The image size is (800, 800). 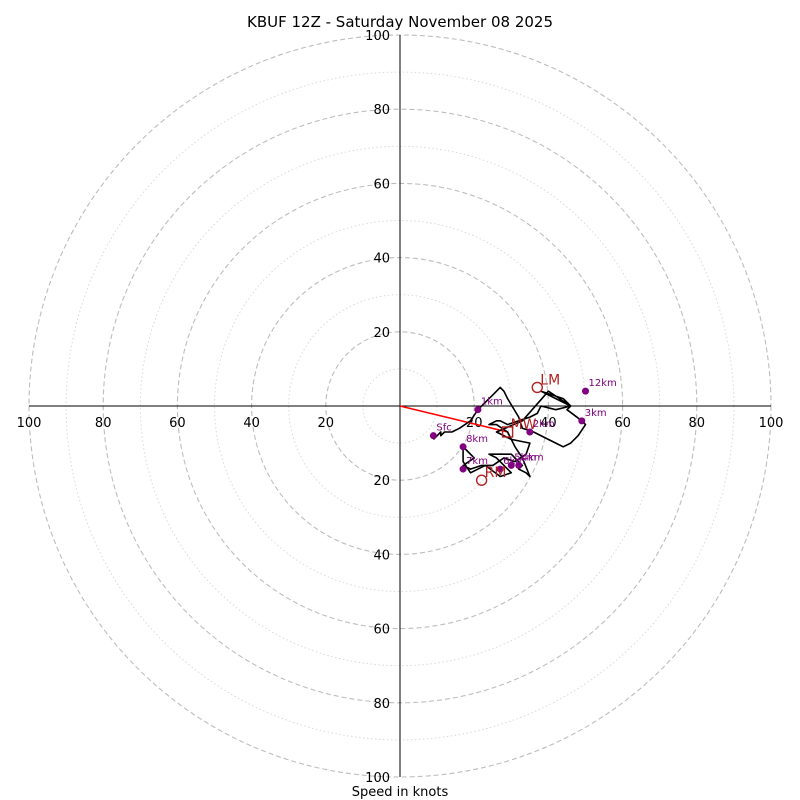 What do you see at coordinates (544, 424) in the screenshot?
I see `height-marker-label: 2km` at bounding box center [544, 424].